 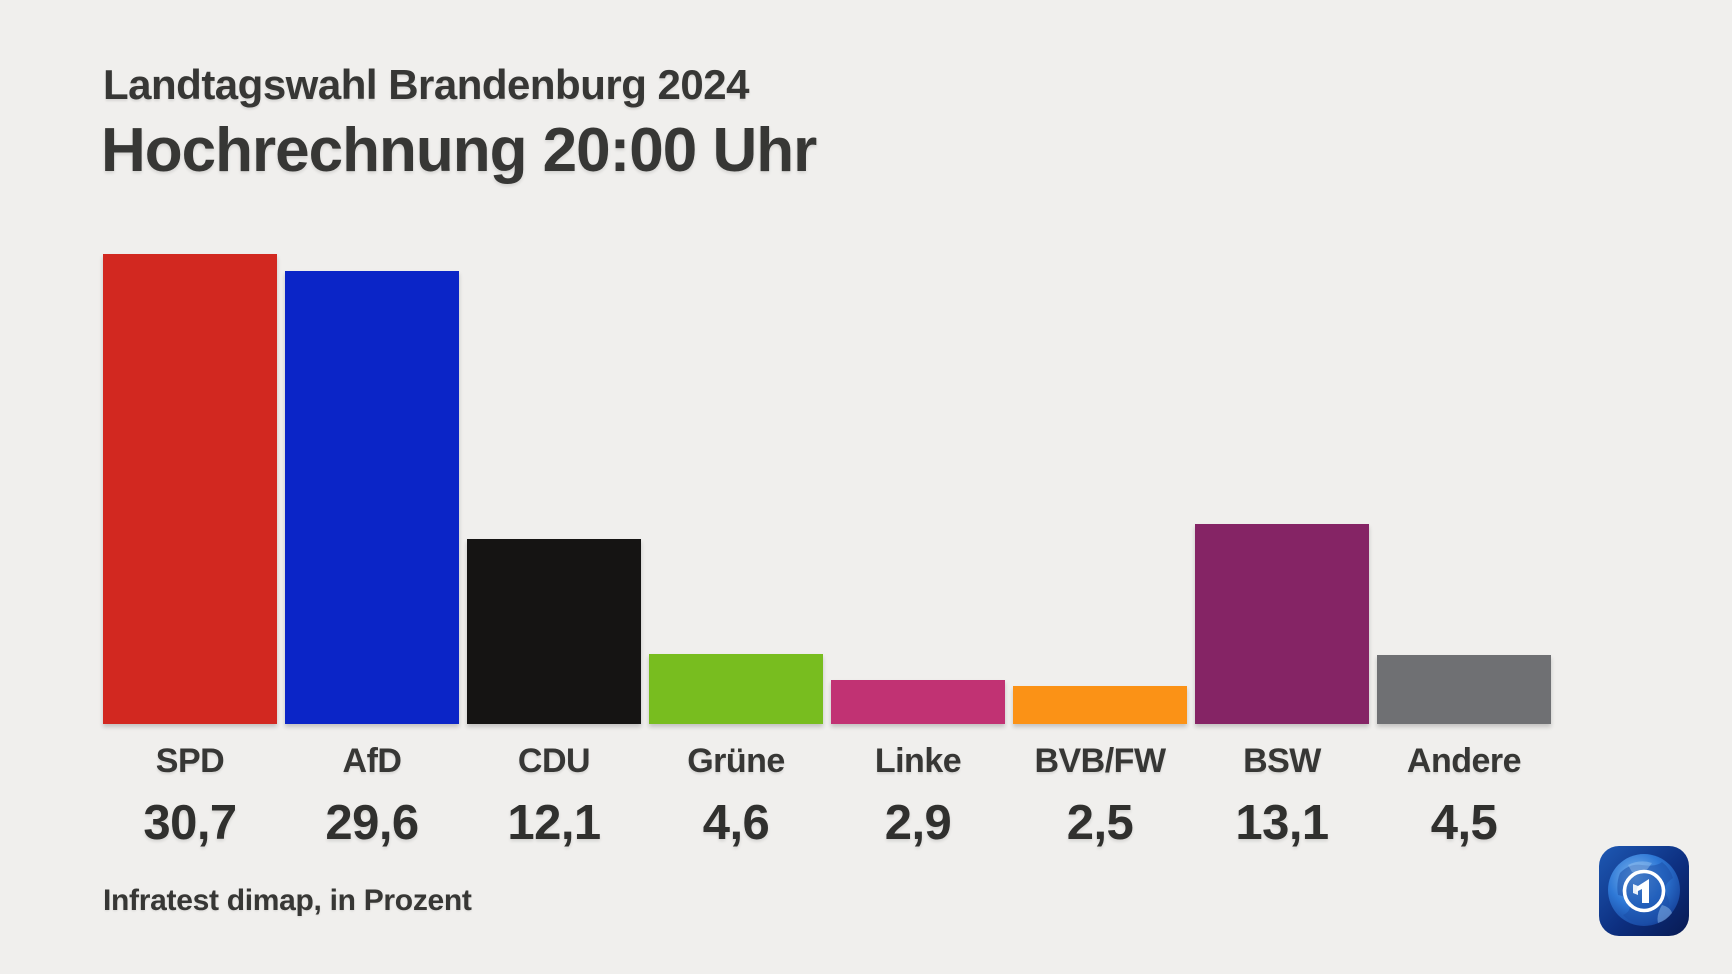 What do you see at coordinates (1464, 689) in the screenshot?
I see `bar-andere` at bounding box center [1464, 689].